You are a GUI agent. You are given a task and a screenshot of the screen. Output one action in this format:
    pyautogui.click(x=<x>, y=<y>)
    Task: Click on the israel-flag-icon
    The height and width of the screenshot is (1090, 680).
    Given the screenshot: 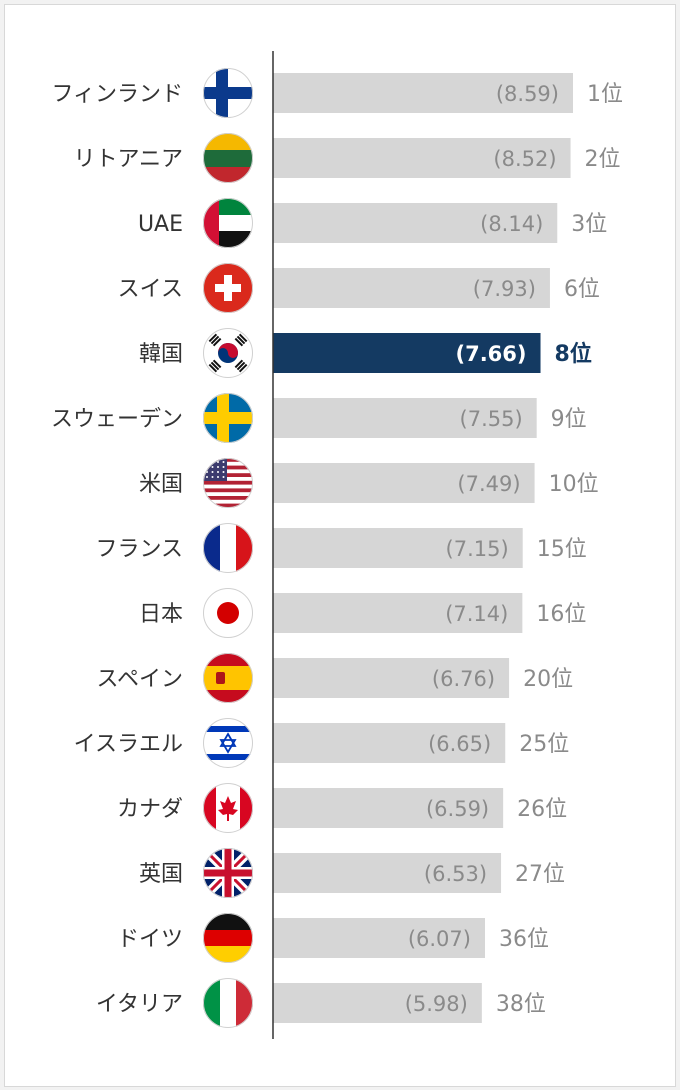 What is the action you would take?
    pyautogui.click(x=228, y=743)
    